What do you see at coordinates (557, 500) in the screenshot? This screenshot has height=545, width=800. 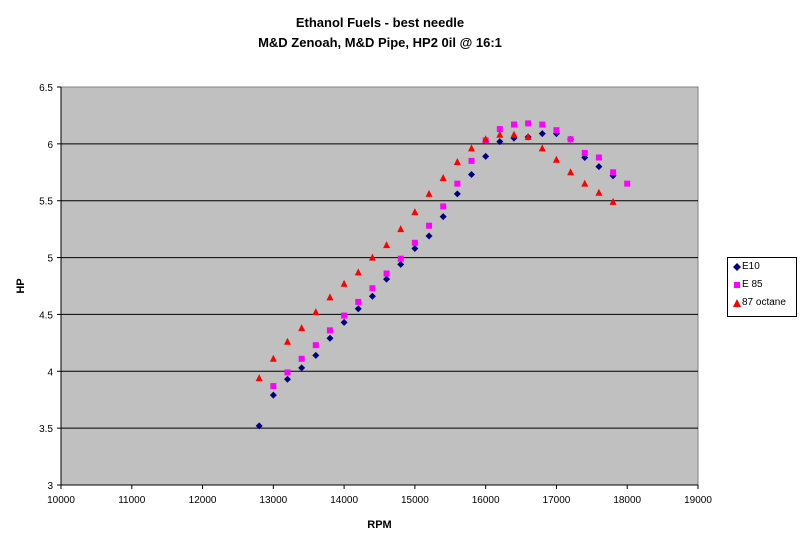 I see `x-tick-label: 17000` at bounding box center [557, 500].